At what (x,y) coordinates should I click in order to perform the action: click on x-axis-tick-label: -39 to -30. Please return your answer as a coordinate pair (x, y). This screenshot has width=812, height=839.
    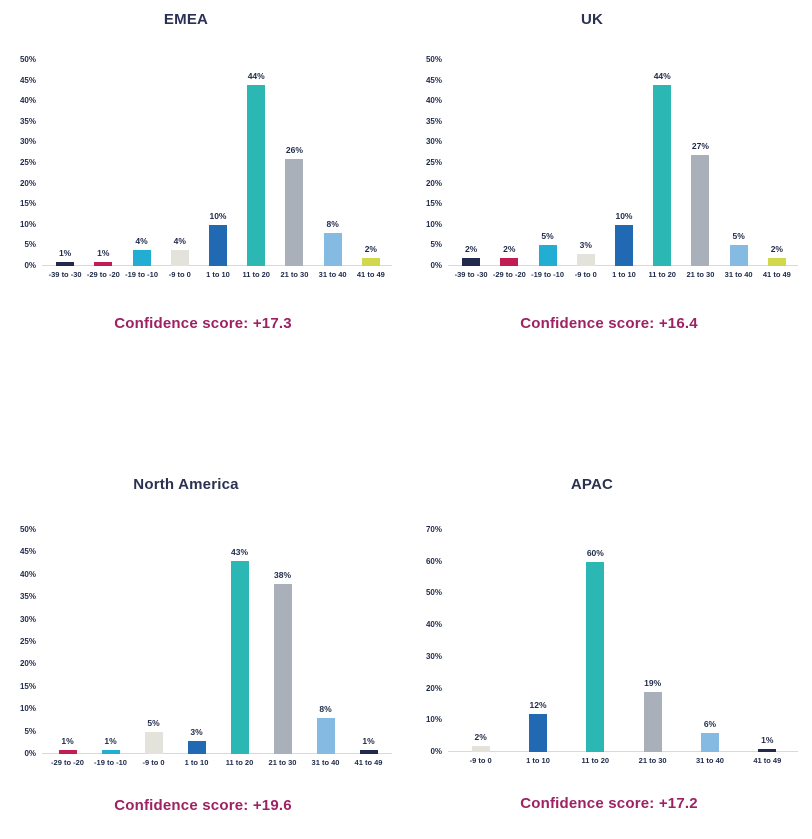
    Looking at the image, I should click on (471, 274).